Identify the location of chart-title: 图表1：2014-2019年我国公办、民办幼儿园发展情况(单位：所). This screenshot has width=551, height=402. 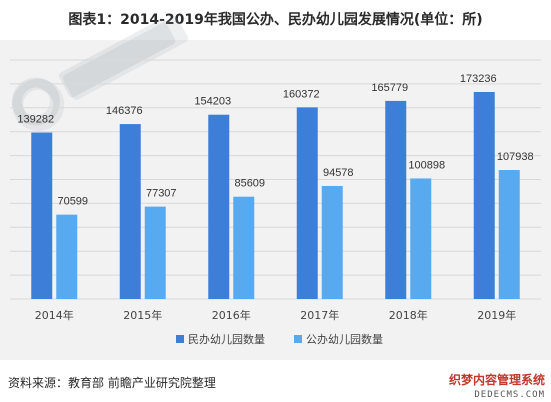
(275, 20).